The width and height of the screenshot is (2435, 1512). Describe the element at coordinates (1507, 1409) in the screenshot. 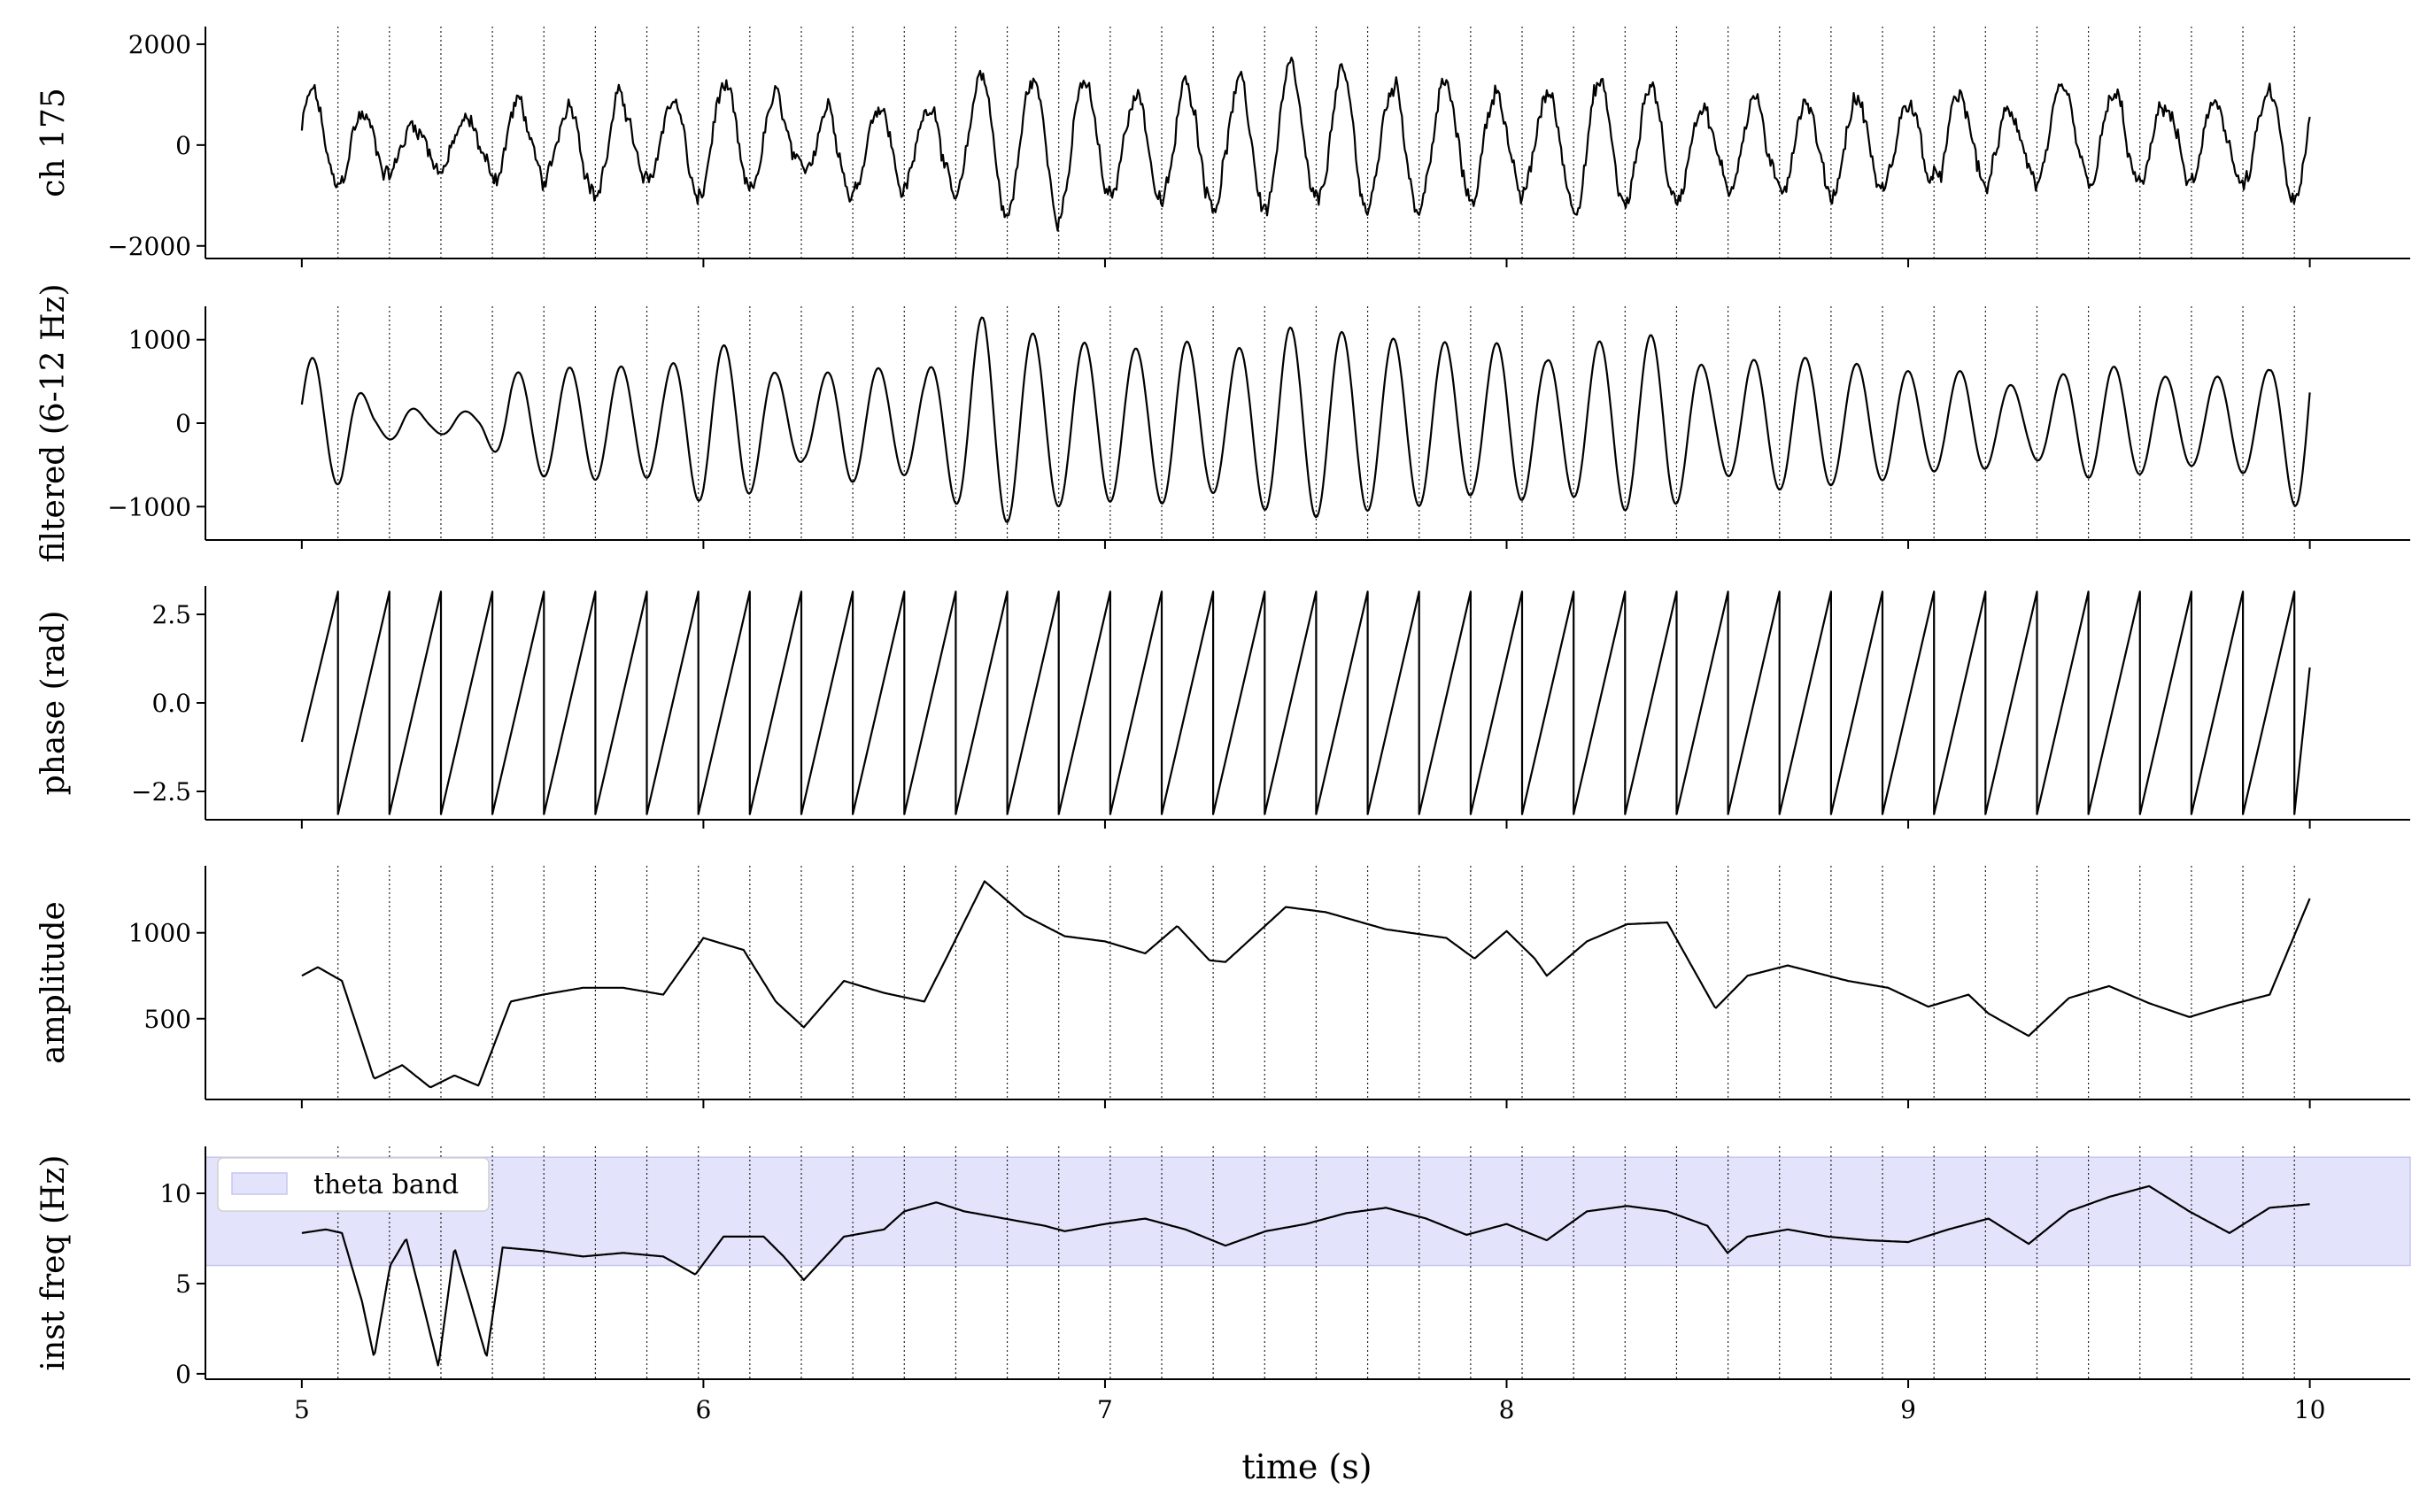

I see `x-tick-label: 8` at that location.